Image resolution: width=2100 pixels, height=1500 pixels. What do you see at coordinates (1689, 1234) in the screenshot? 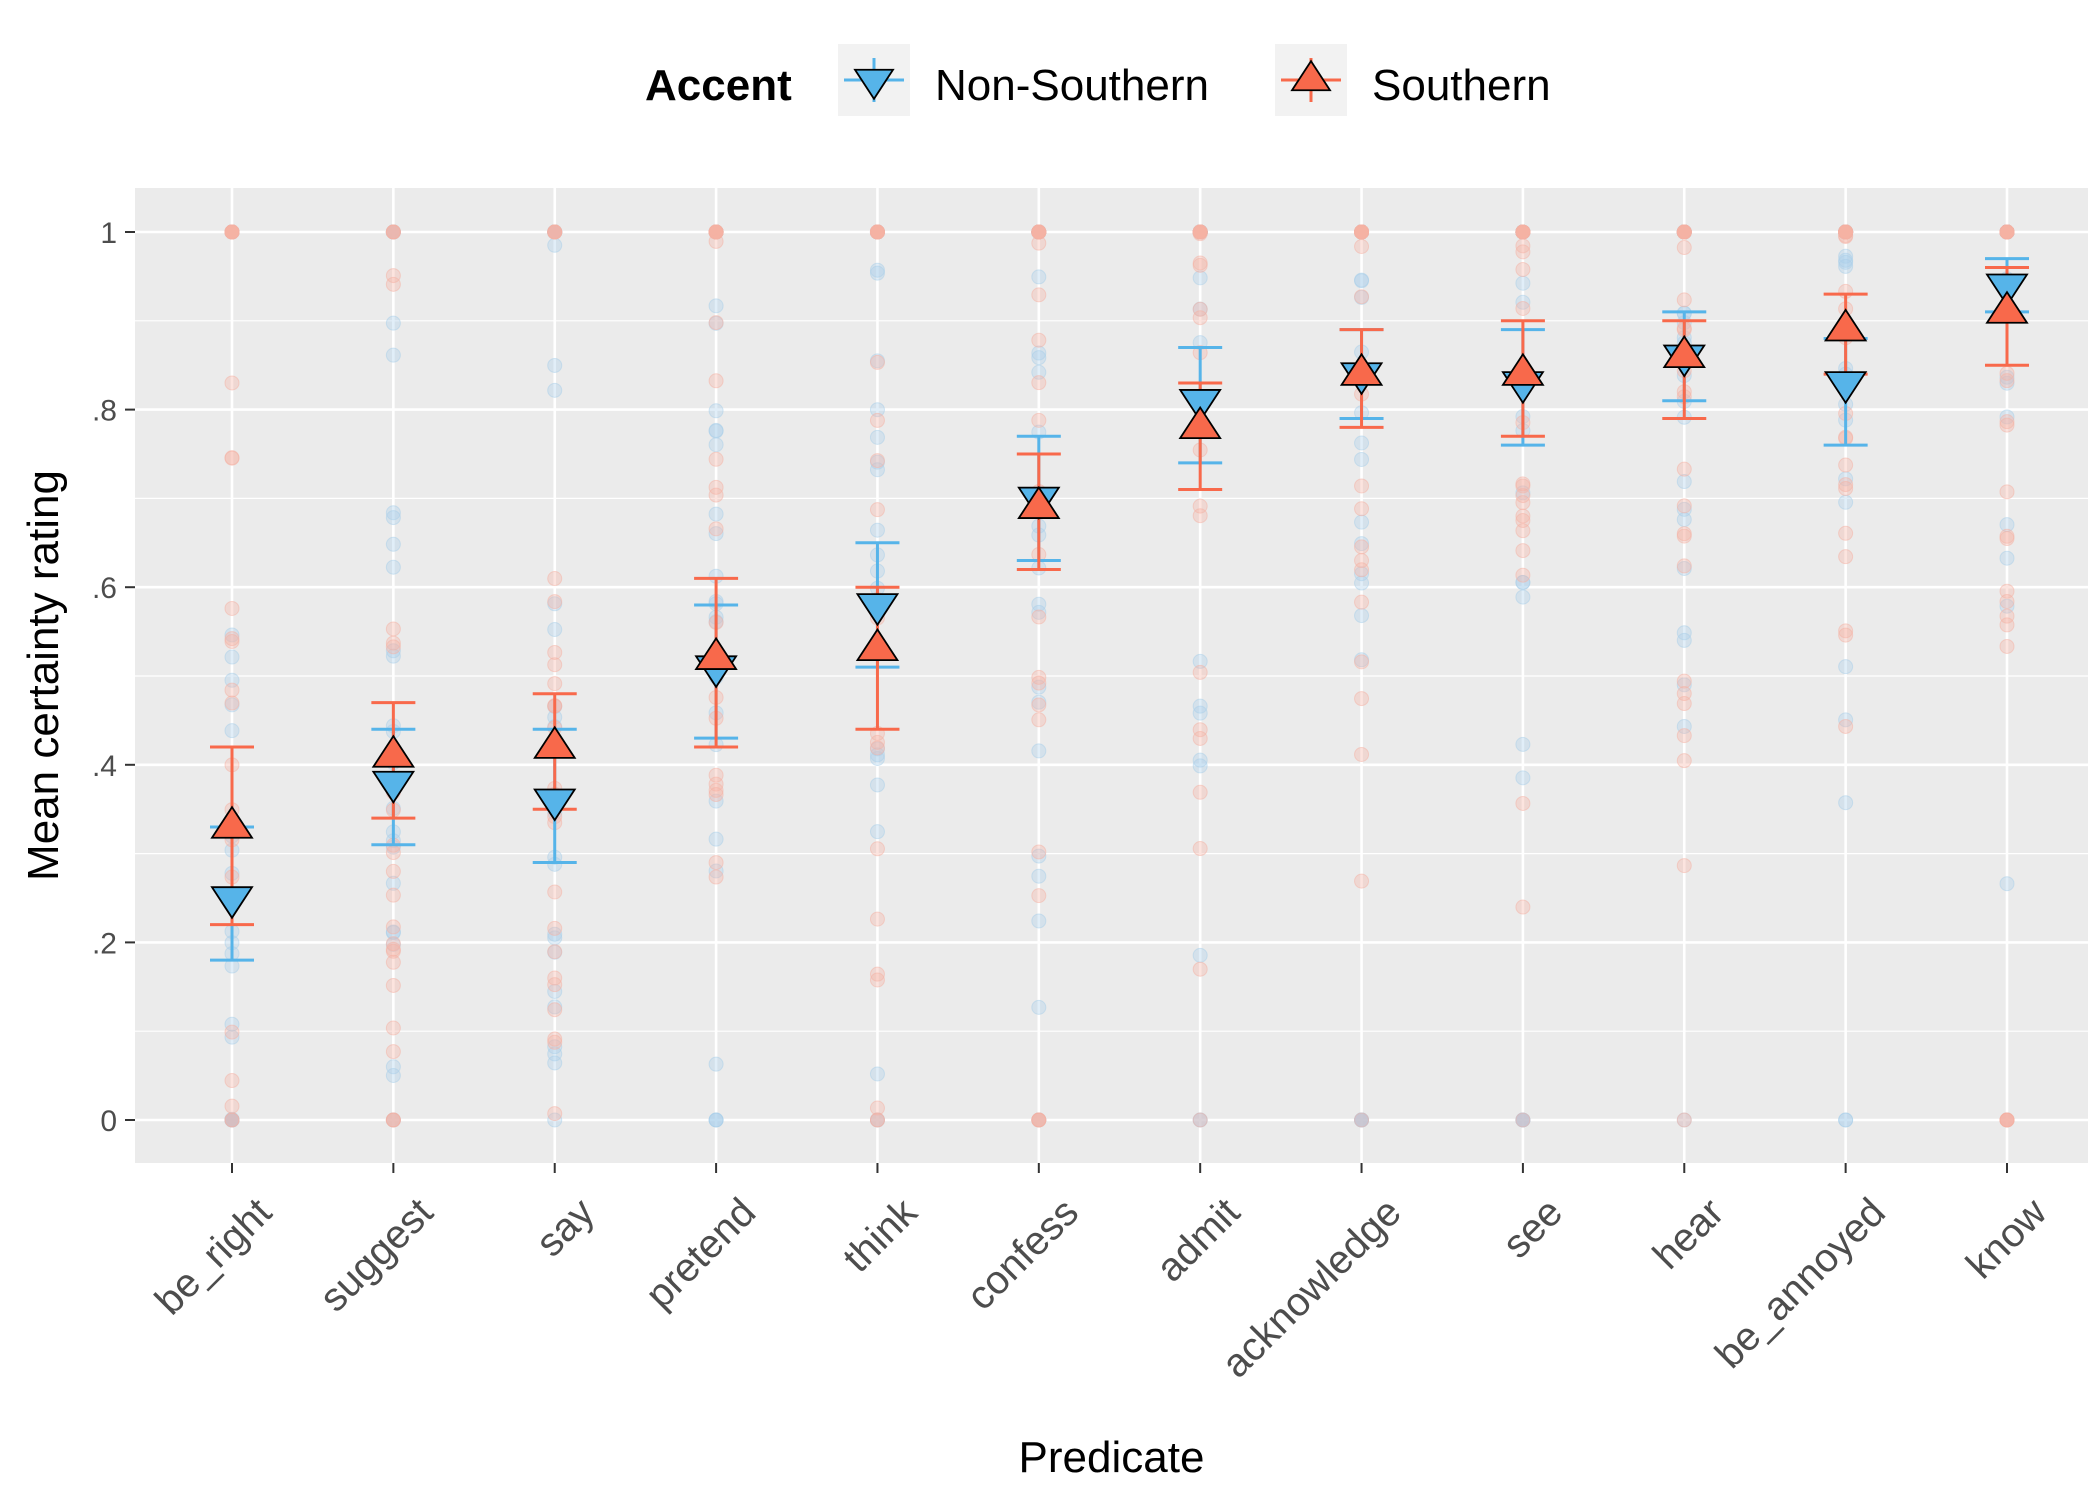
I see `x-tick-label: hear` at bounding box center [1689, 1234].